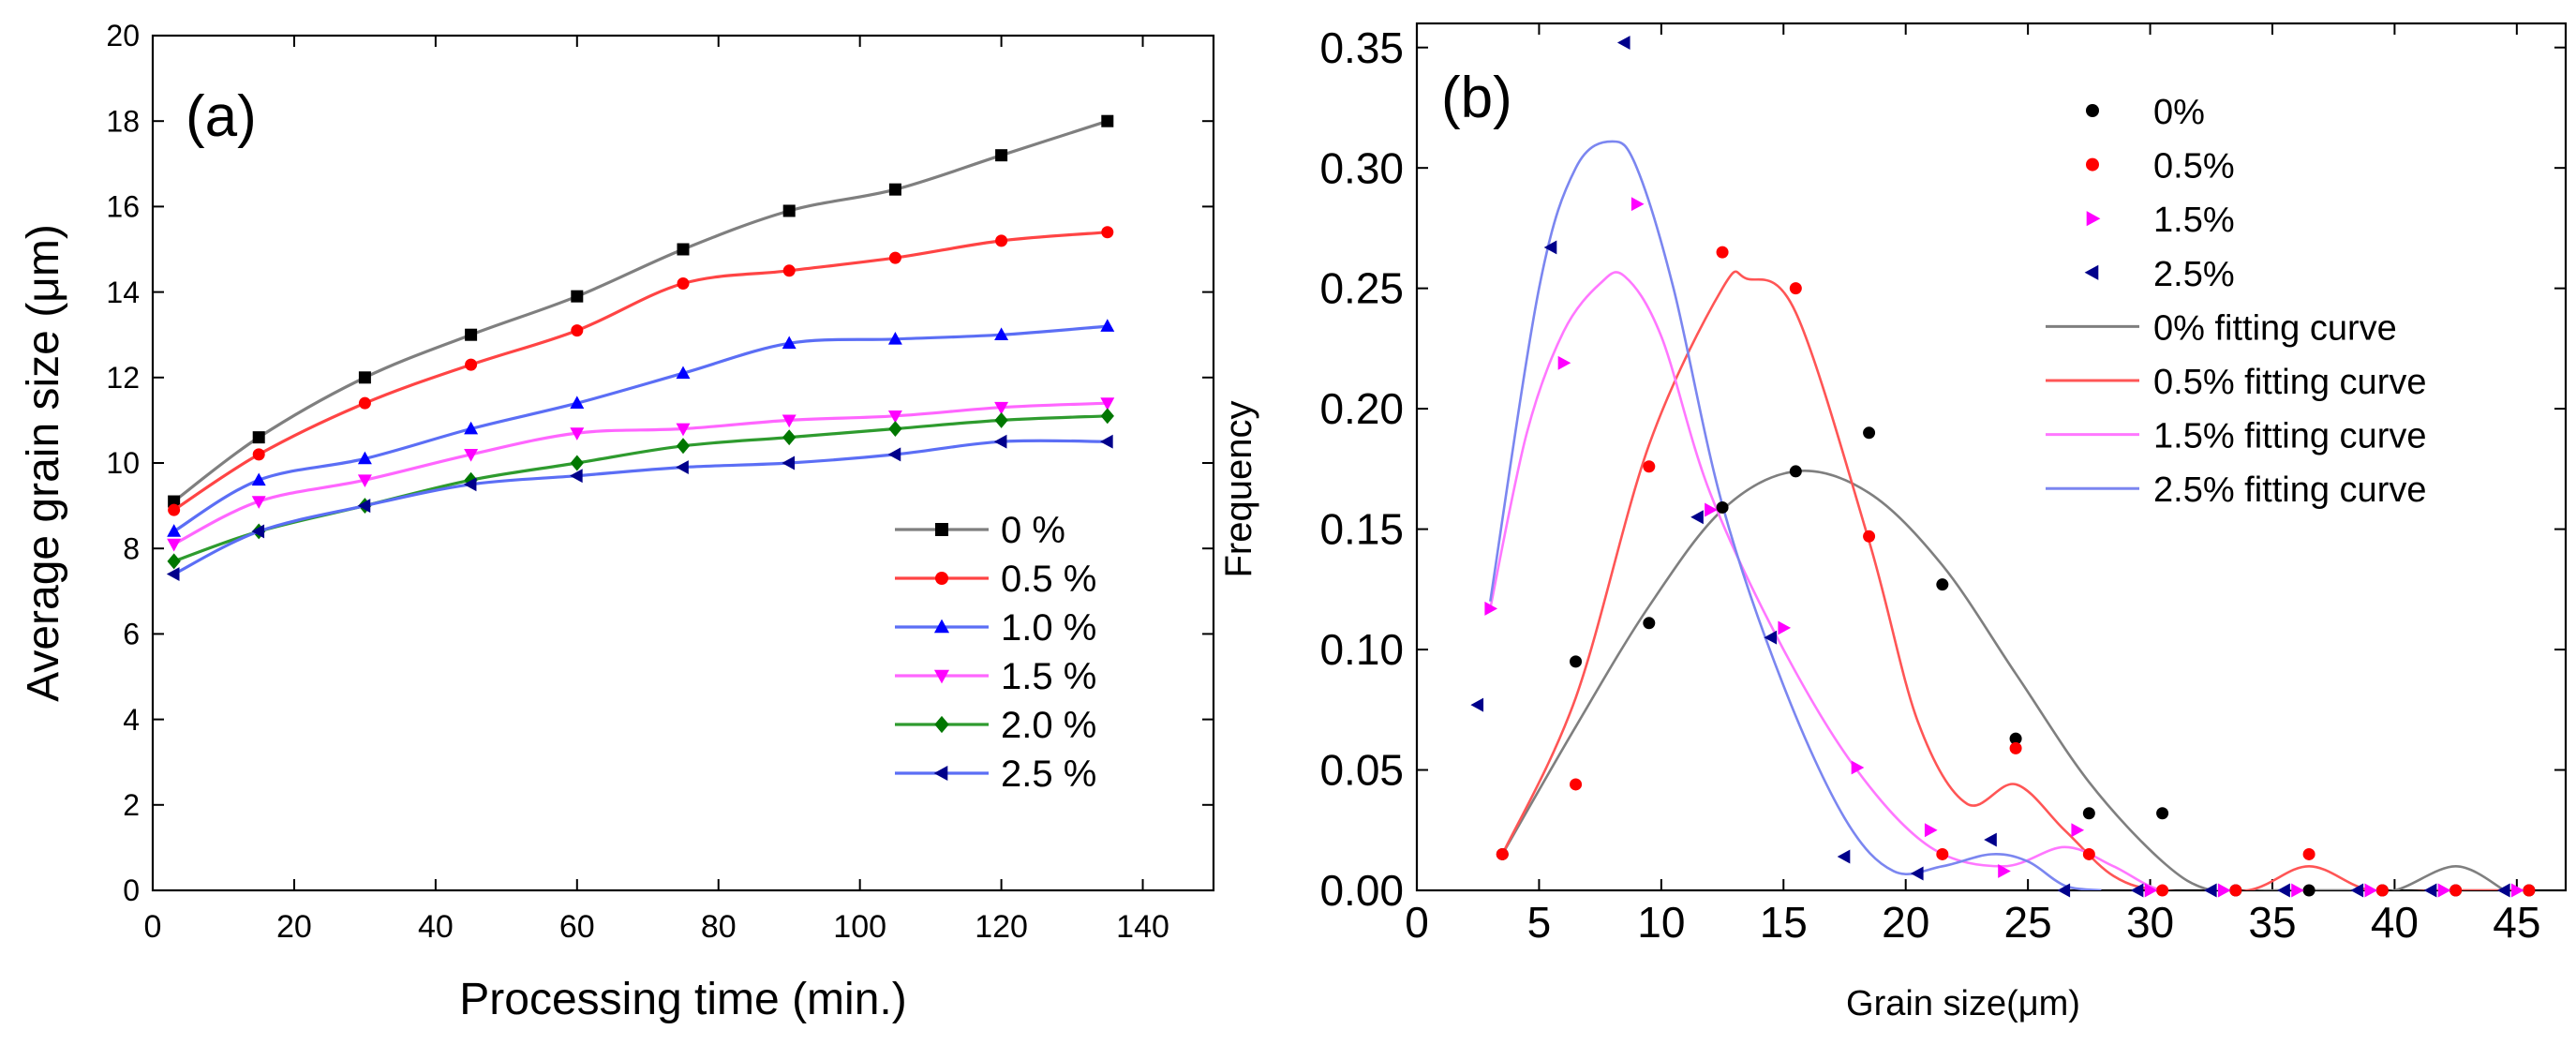  I want to click on legend-label: 1.5%, so click(2194, 220).